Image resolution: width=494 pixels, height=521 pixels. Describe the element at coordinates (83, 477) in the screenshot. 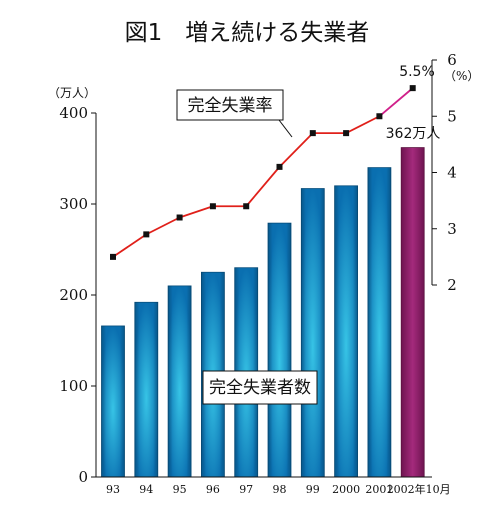

I see `y-left-tick-label: 0` at that location.